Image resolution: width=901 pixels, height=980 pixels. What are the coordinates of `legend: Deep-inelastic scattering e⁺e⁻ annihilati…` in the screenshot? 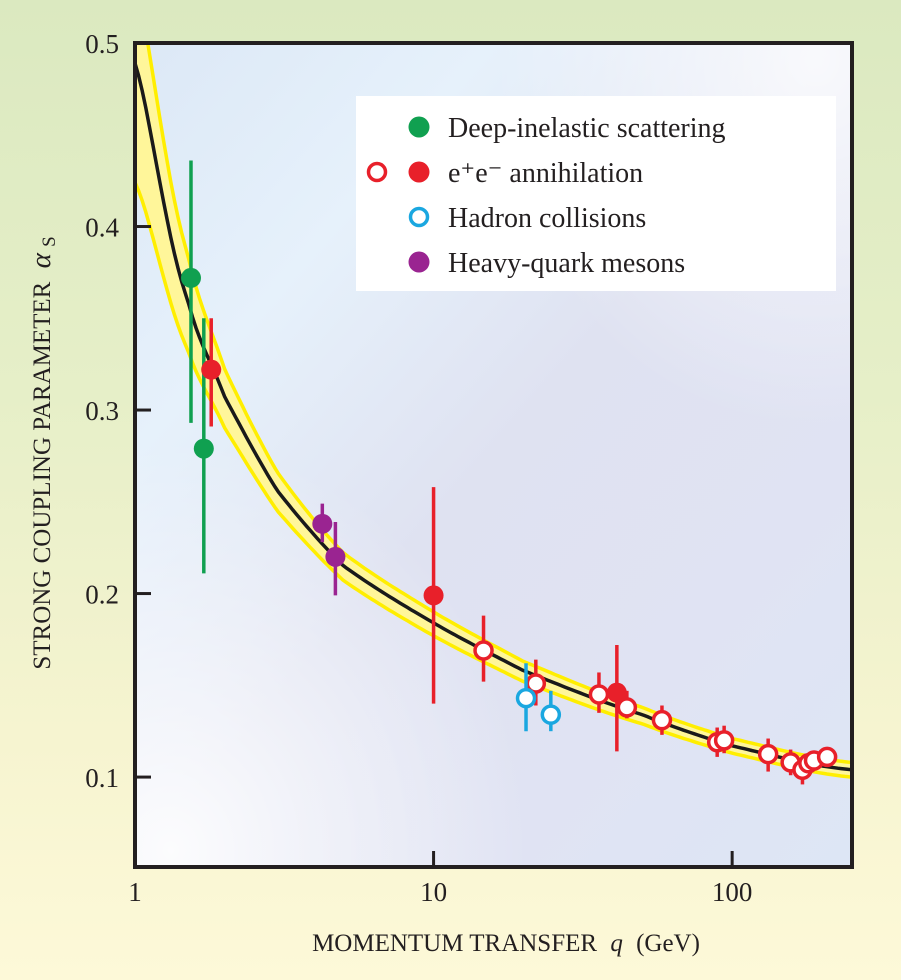 It's located at (596, 193).